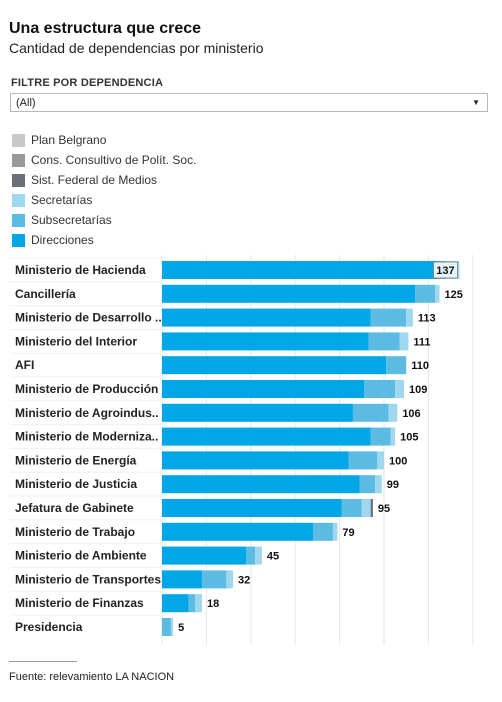 The width and height of the screenshot is (502, 702). I want to click on legend-item: Sist. Federal de Medios, so click(104, 180).